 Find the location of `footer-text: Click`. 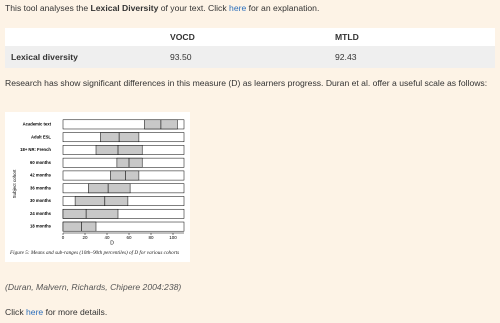

footer-text: Click is located at coordinates (14, 312).